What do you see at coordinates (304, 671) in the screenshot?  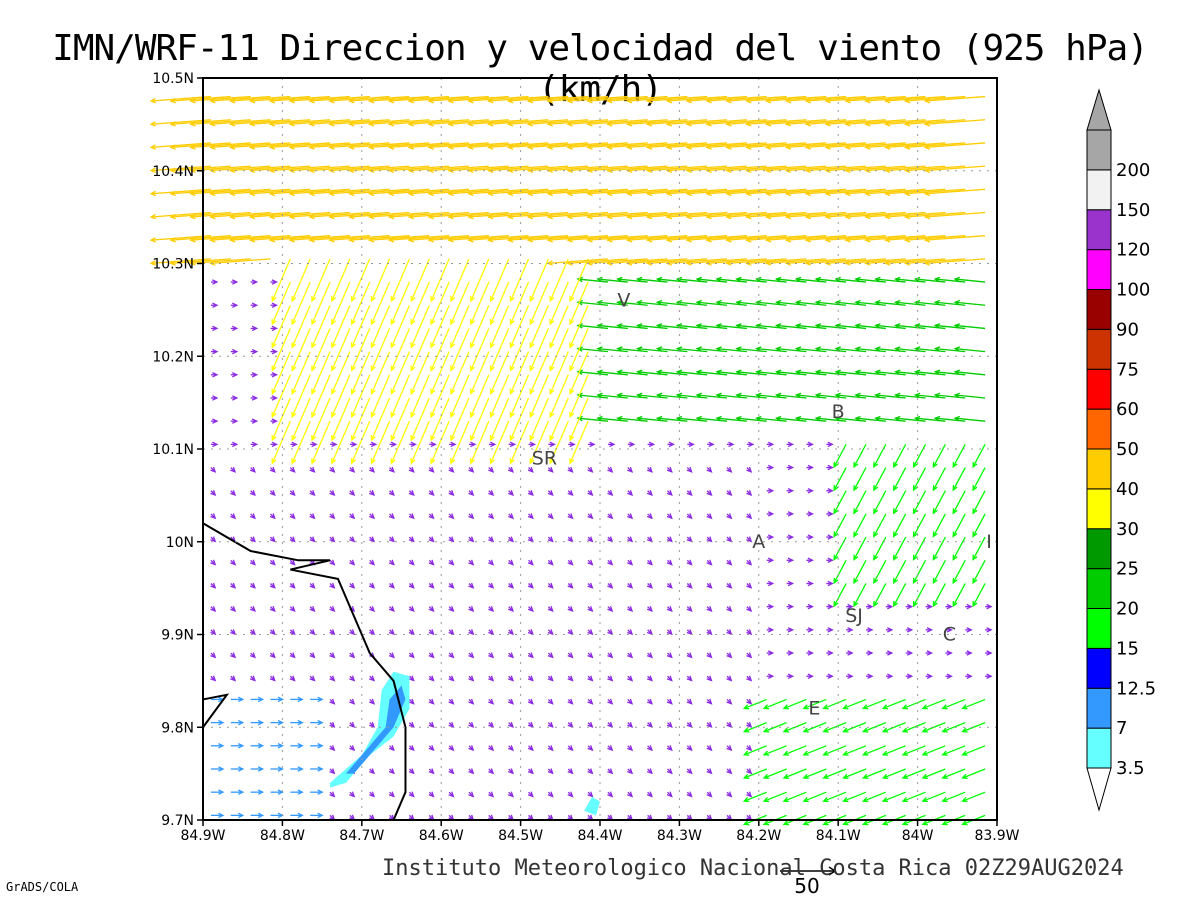 I see `coastline` at bounding box center [304, 671].